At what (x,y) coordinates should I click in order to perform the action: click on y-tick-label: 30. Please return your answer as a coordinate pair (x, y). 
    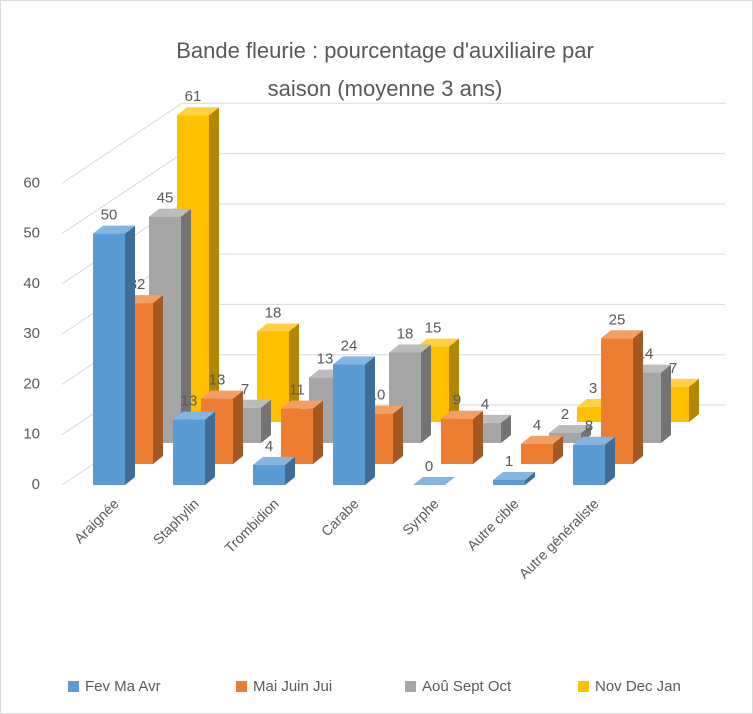
    Looking at the image, I should click on (31, 333).